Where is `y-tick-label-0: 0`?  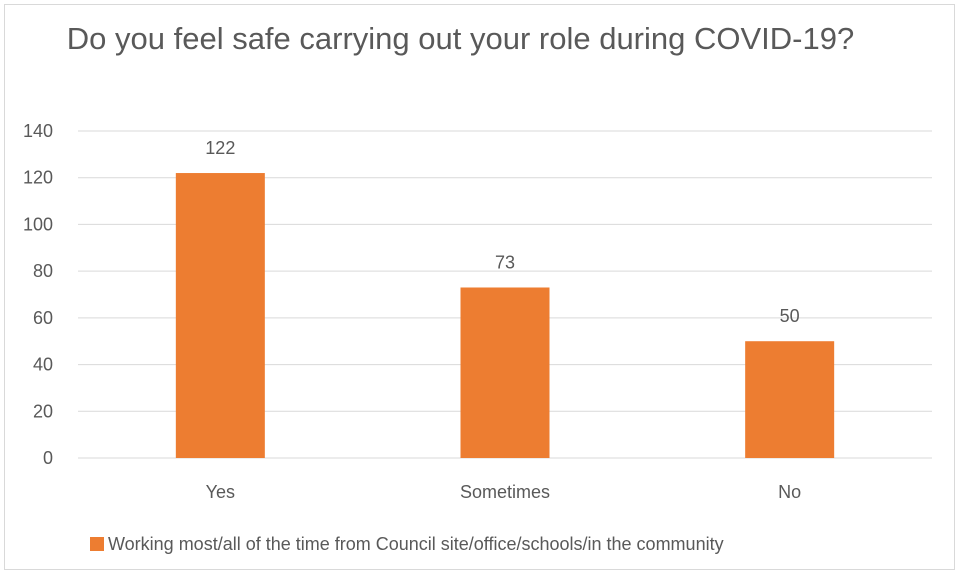 y-tick-label-0: 0 is located at coordinates (48, 458).